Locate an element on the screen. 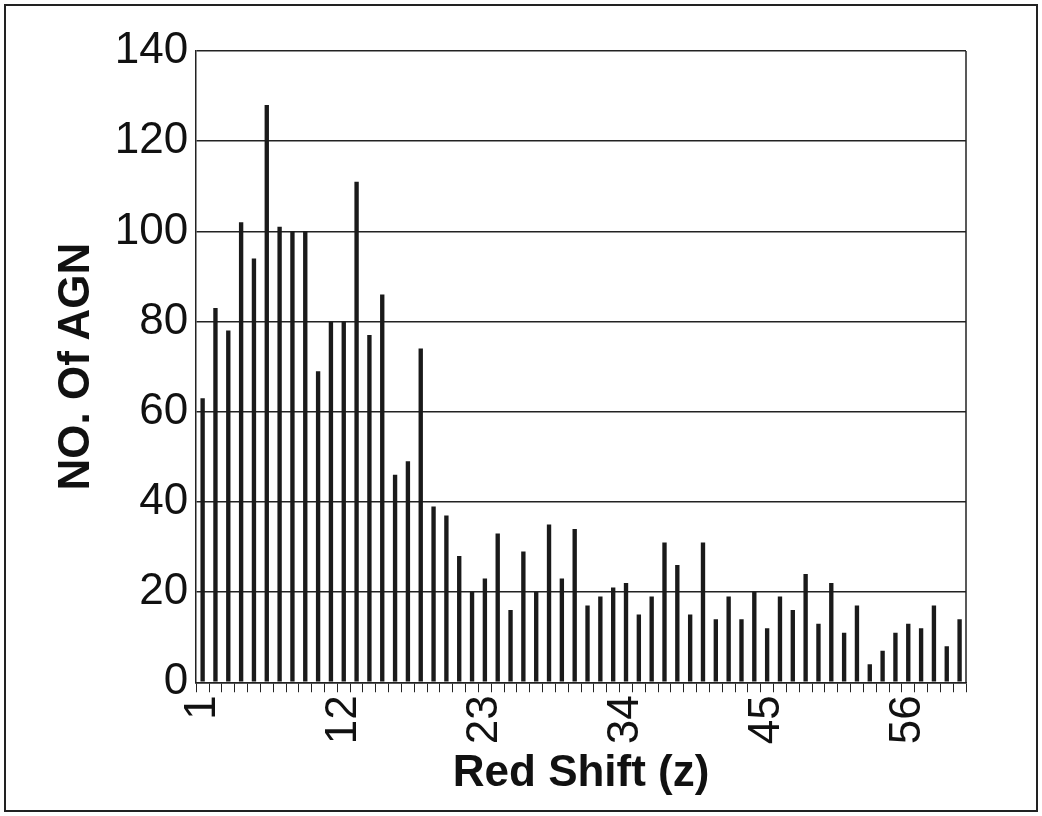  y-tick-label: 140 is located at coordinates (151, 48).